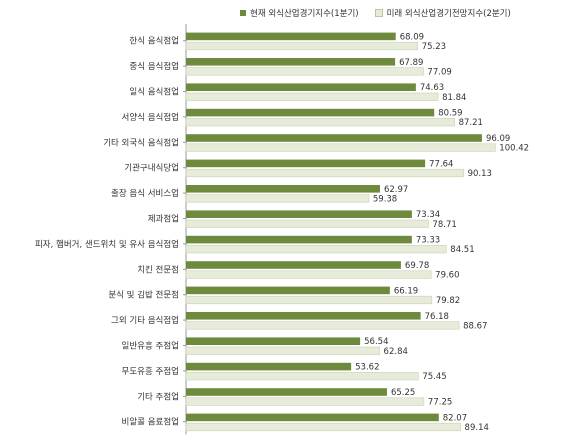 The width and height of the screenshot is (580, 435). Describe the element at coordinates (150, 422) in the screenshot. I see `category-label: 비알콜 음료점업` at that location.